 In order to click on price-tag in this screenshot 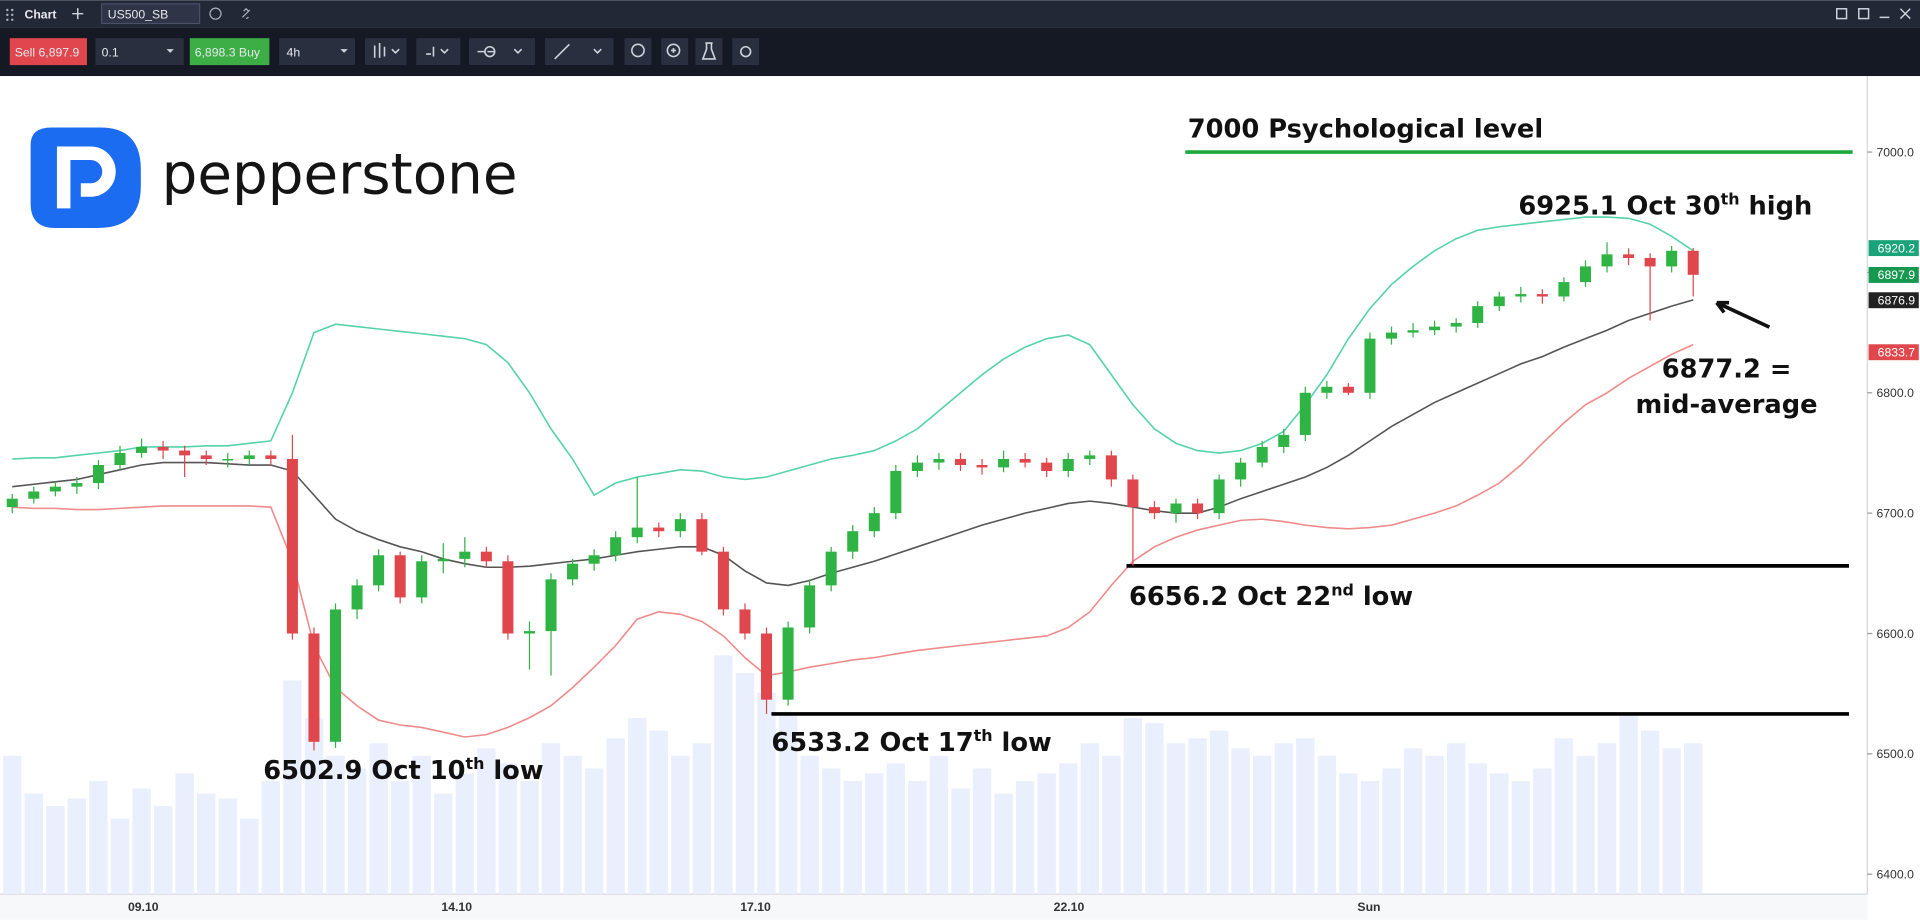, I will do `click(1893, 300)`.